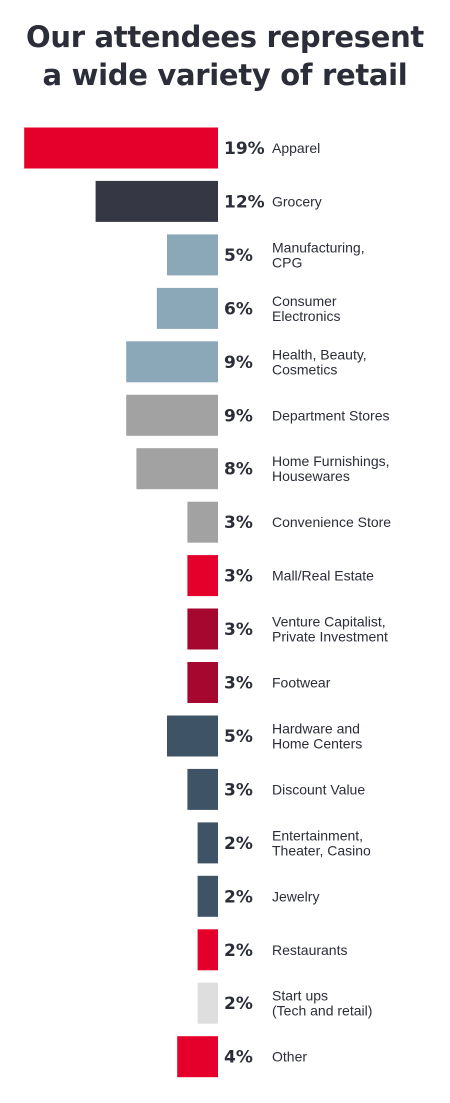  I want to click on bar-category-label-15-line-0: Restaurants, so click(309, 950).